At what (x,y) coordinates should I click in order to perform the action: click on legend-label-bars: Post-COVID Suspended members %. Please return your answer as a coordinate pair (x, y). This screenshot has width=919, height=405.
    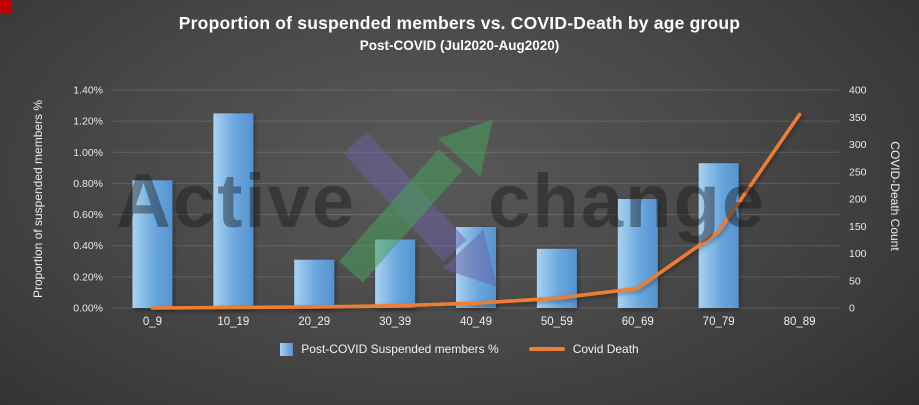
    Looking at the image, I should click on (400, 349).